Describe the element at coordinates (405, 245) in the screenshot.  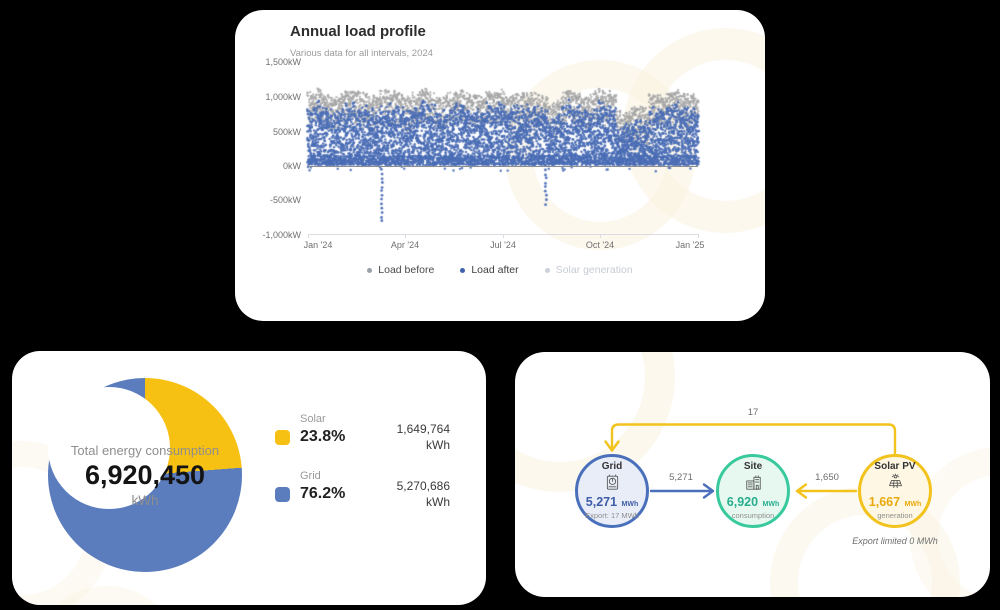
I see `x-axis-tick: Apr '24` at that location.